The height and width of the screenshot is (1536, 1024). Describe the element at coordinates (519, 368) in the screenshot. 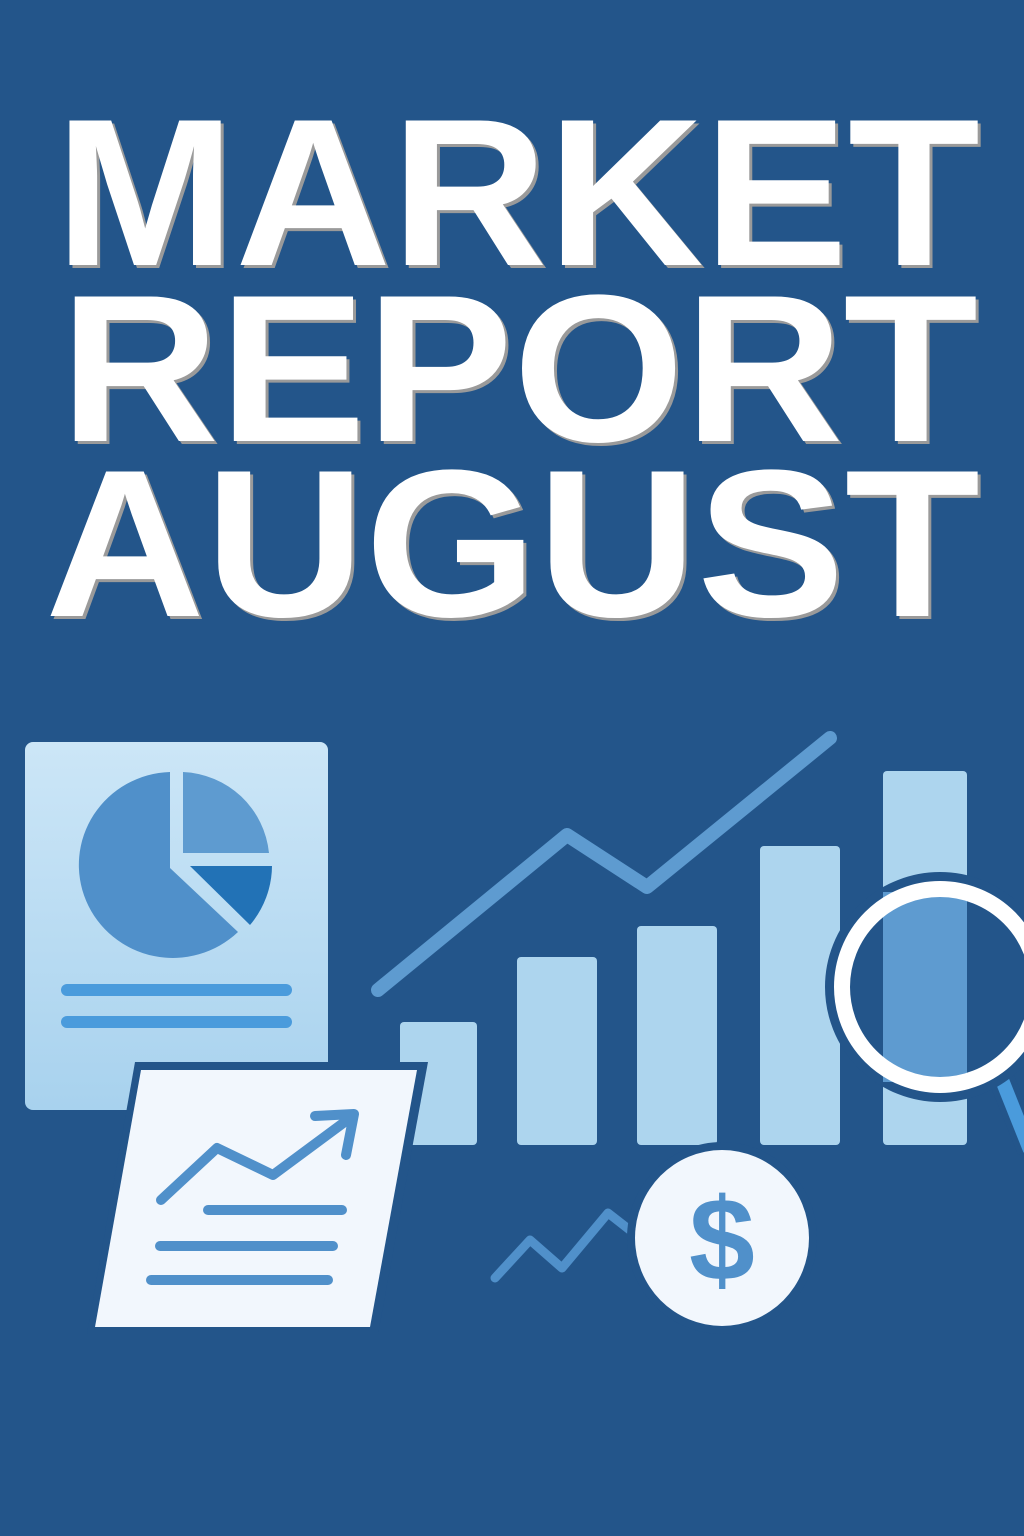

I see `title-line-2: REPORT` at that location.